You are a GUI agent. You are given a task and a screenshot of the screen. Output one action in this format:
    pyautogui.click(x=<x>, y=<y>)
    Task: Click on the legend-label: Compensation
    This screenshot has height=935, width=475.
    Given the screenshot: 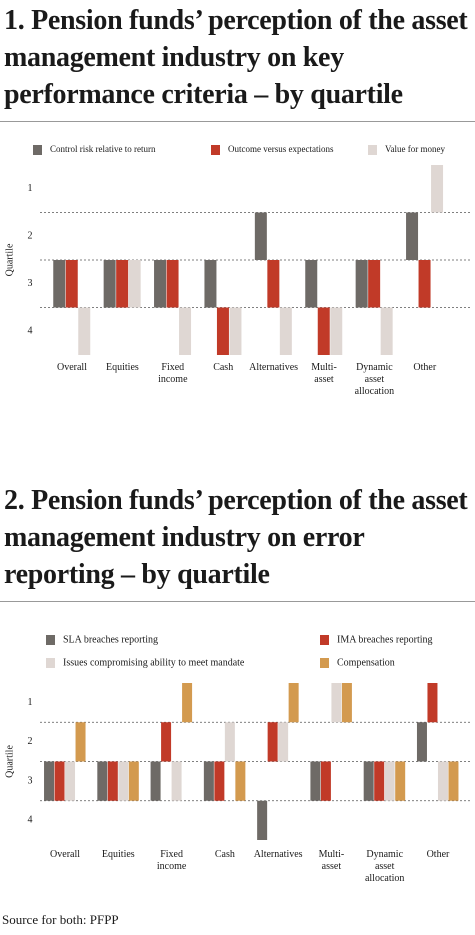 What is the action you would take?
    pyautogui.click(x=366, y=662)
    